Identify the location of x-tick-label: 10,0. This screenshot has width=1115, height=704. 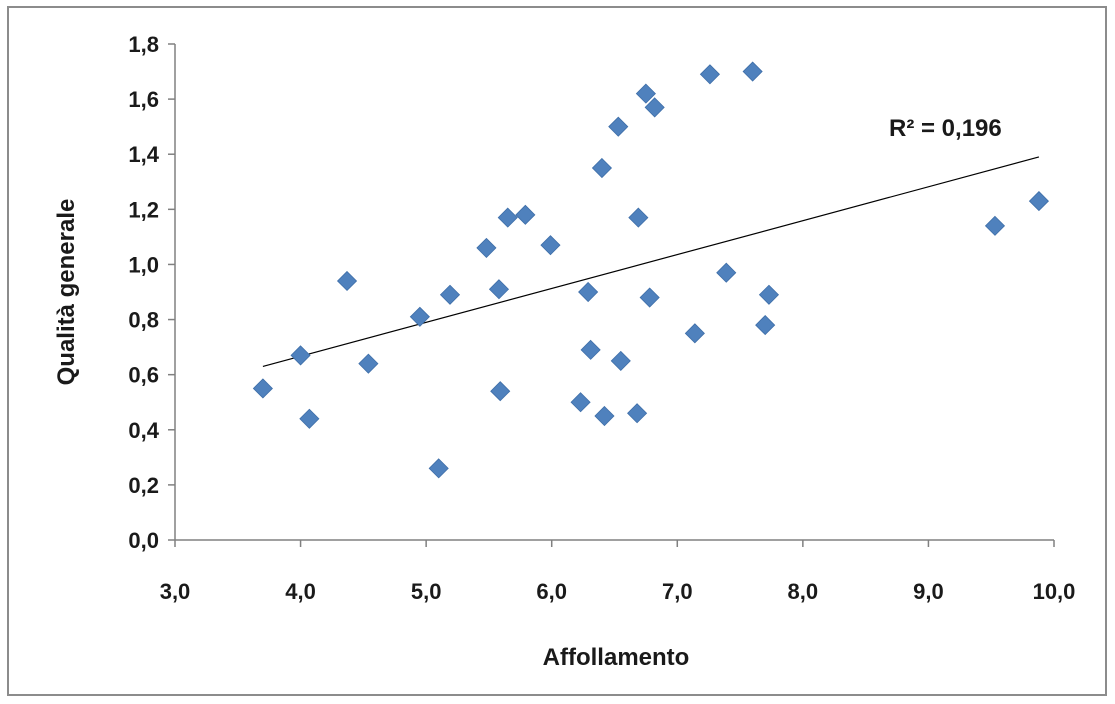
(1054, 591).